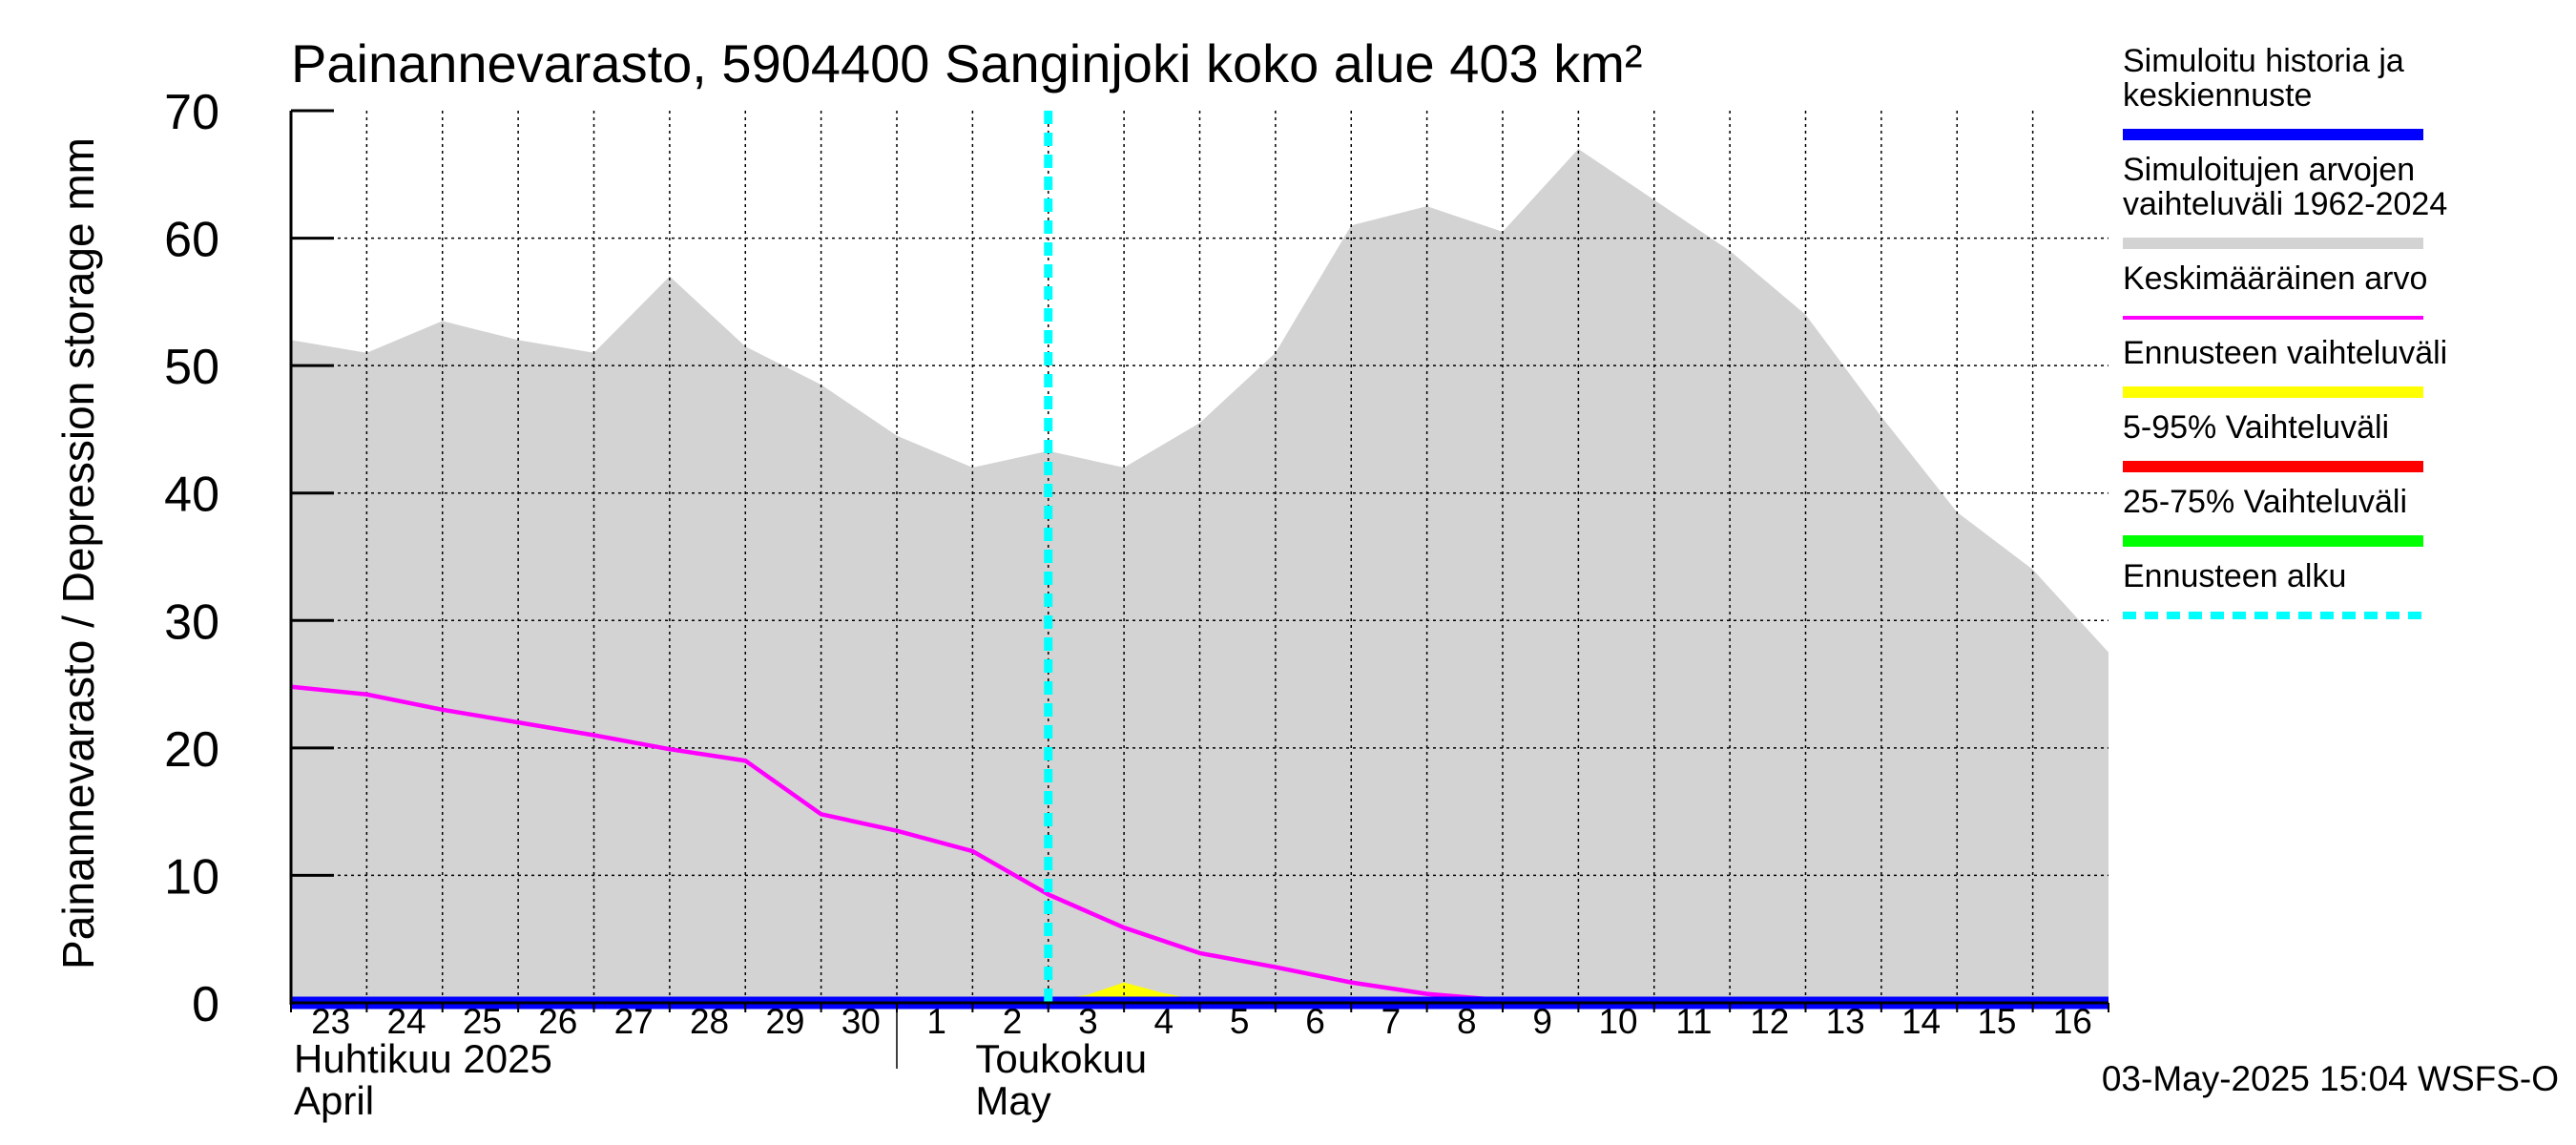 Image resolution: width=2576 pixels, height=1145 pixels. What do you see at coordinates (2265, 502) in the screenshot?
I see `legend-label: 25-75% Vaihteluväli` at bounding box center [2265, 502].